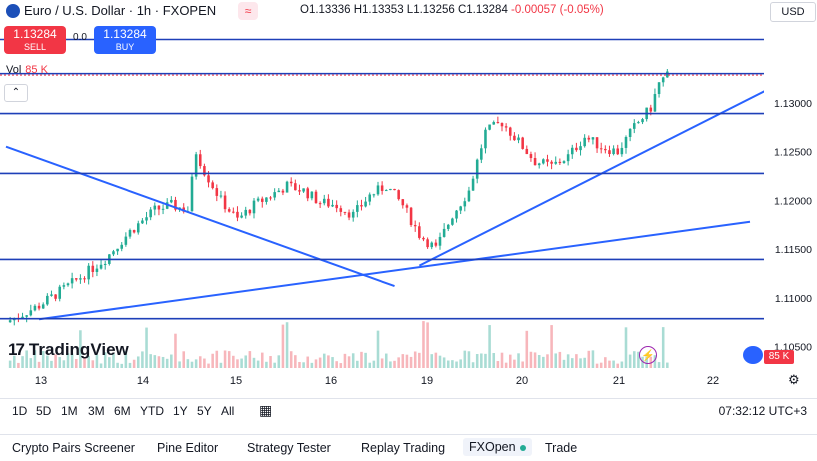 The height and width of the screenshot is (461, 817). Describe the element at coordinates (36, 70) in the screenshot. I see `volume-value: 85 K` at that location.